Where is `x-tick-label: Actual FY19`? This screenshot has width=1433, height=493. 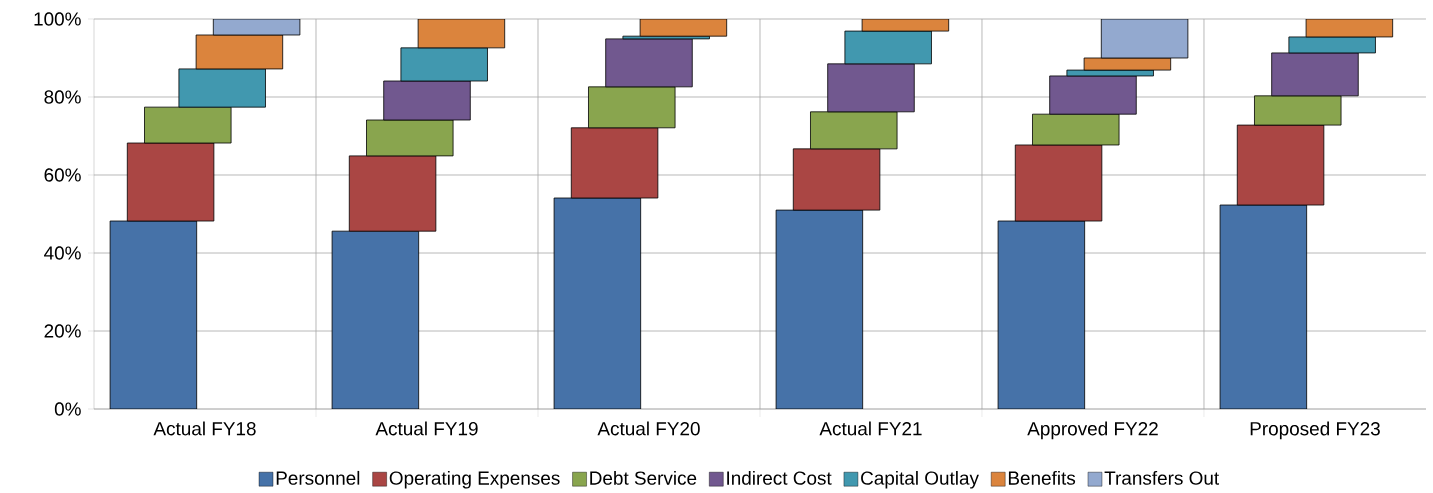
x-tick-label: Actual FY19 is located at coordinates (426, 428).